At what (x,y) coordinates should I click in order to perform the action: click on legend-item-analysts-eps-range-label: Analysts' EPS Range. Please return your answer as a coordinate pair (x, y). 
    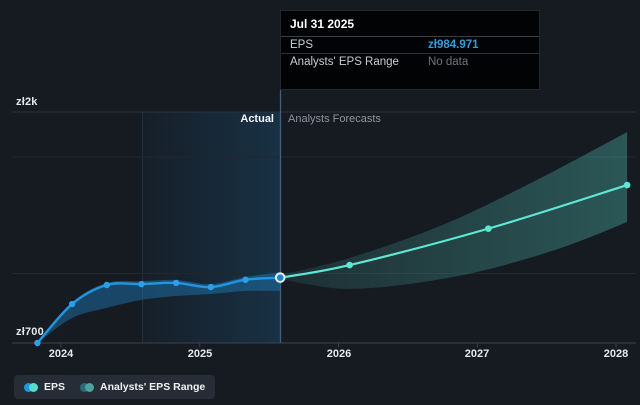
    Looking at the image, I should click on (153, 387).